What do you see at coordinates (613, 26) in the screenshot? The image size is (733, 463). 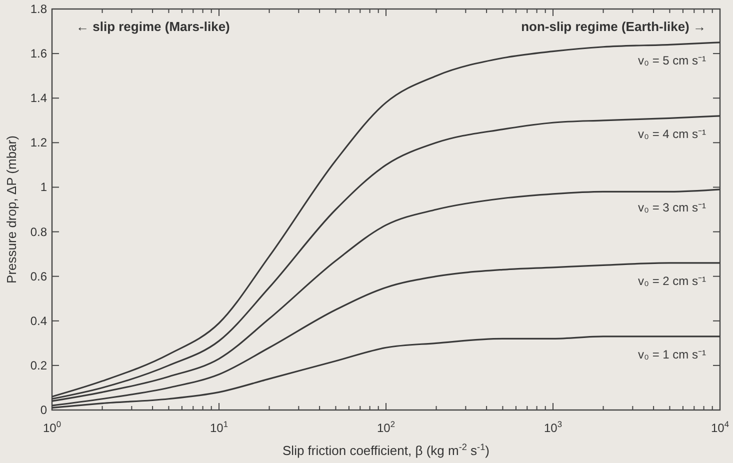 I see `annotation: non-slip regime (Earth-like) →` at bounding box center [613, 26].